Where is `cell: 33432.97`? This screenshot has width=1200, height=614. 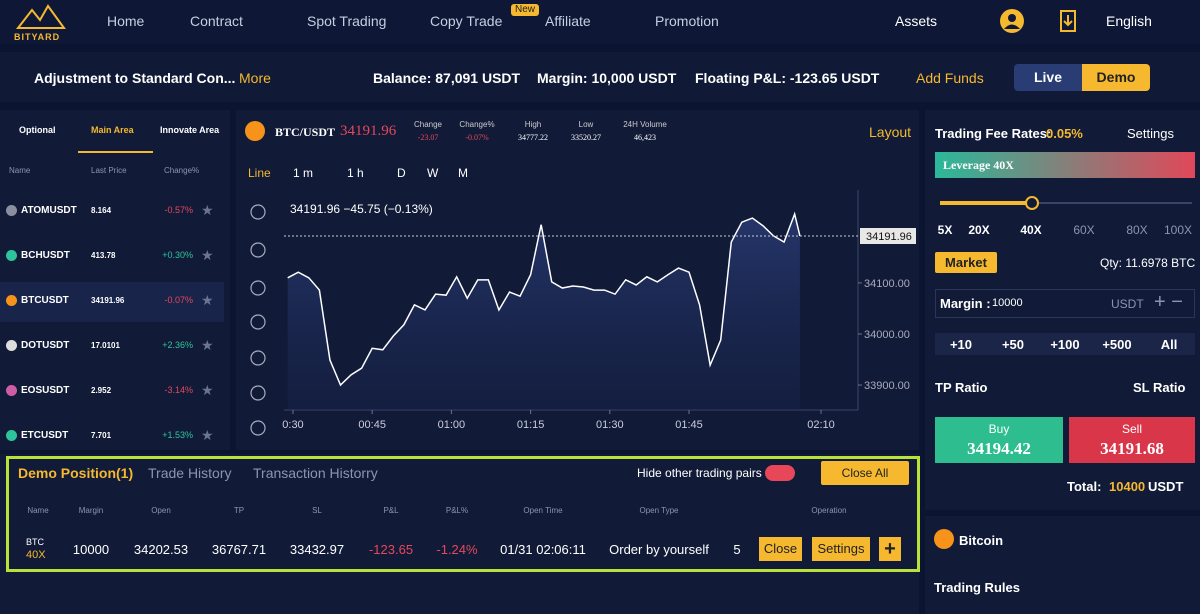
cell: 33432.97 is located at coordinates (317, 549).